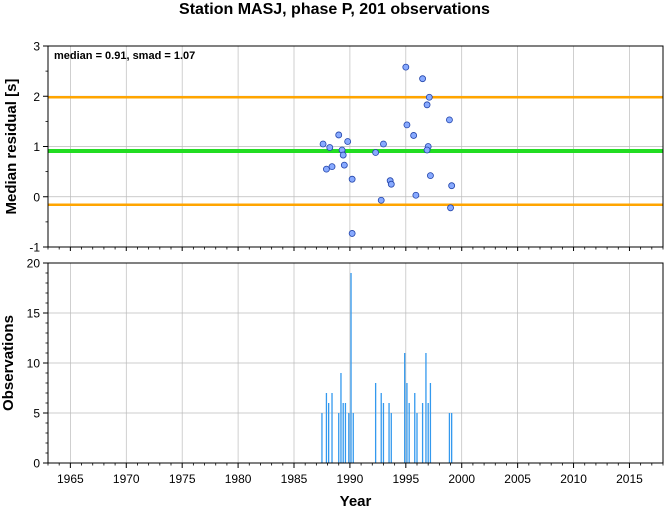  I want to click on year-tick-label: 1975, so click(182, 479).